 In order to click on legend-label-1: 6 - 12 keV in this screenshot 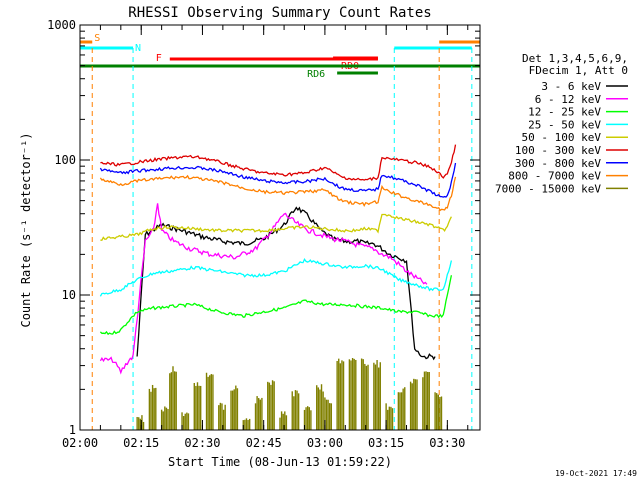, I will do `click(568, 99)`.